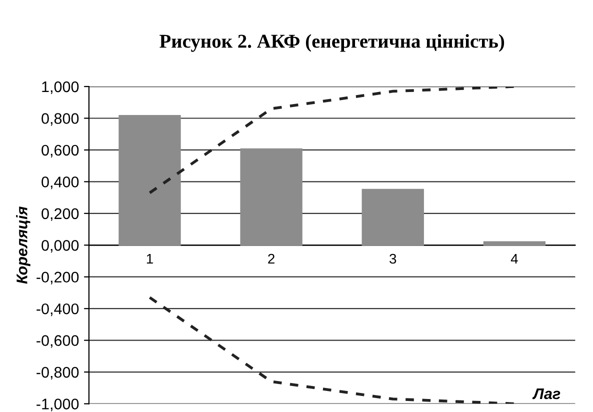 The width and height of the screenshot is (593, 412). I want to click on y-axis-title: Кореляція, so click(23, 245).